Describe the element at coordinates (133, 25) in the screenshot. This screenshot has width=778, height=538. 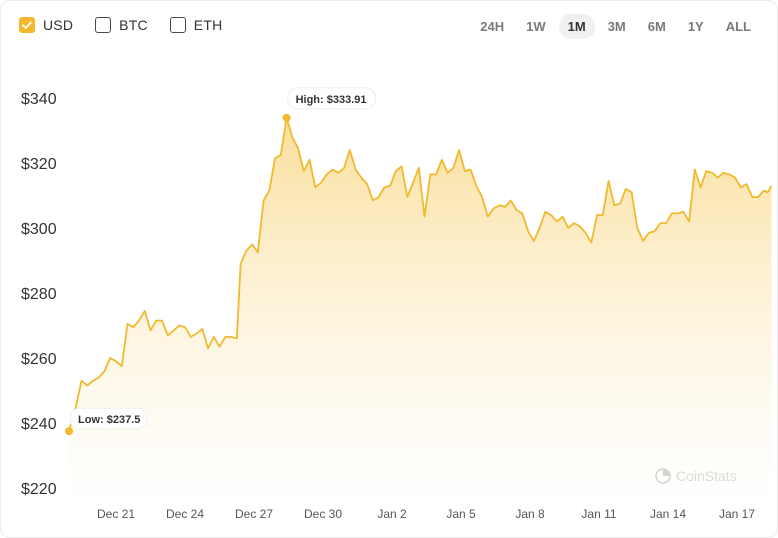
I see `toggle-label: BTC` at that location.